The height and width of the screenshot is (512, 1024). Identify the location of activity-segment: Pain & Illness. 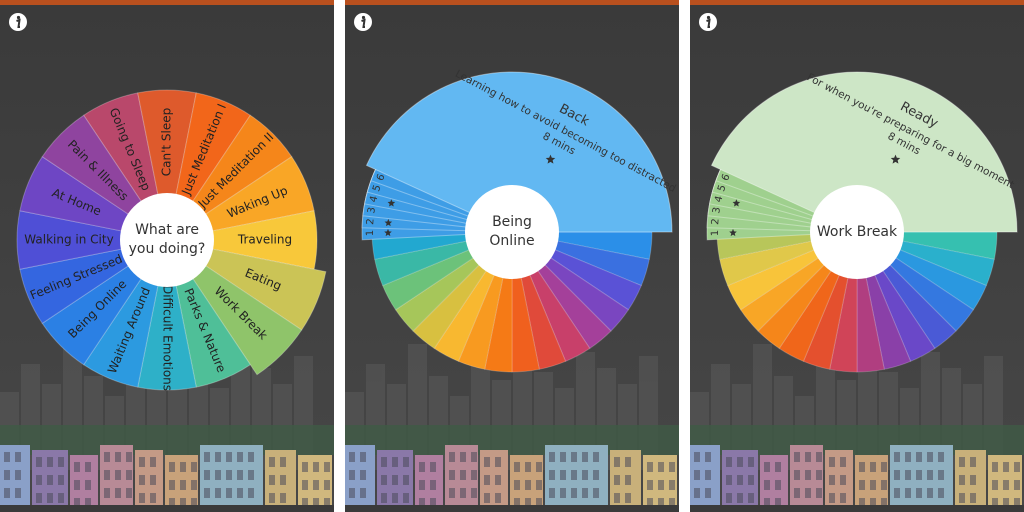
(93, 166).